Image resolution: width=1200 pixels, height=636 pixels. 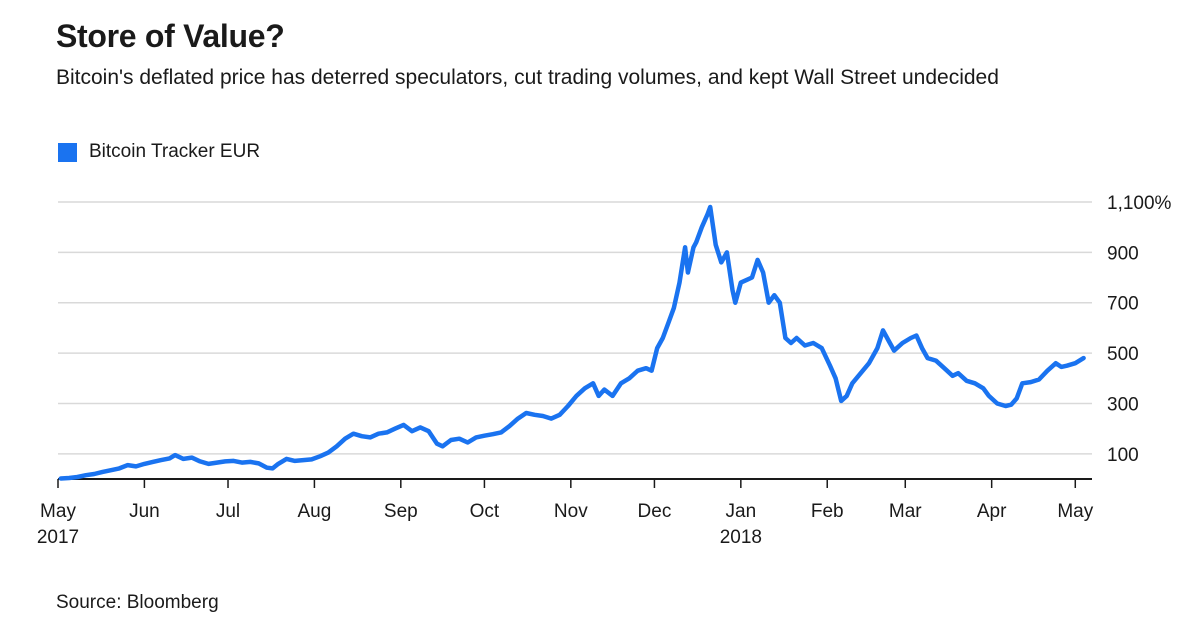 What do you see at coordinates (401, 511) in the screenshot?
I see `x-tick-label: Sep` at bounding box center [401, 511].